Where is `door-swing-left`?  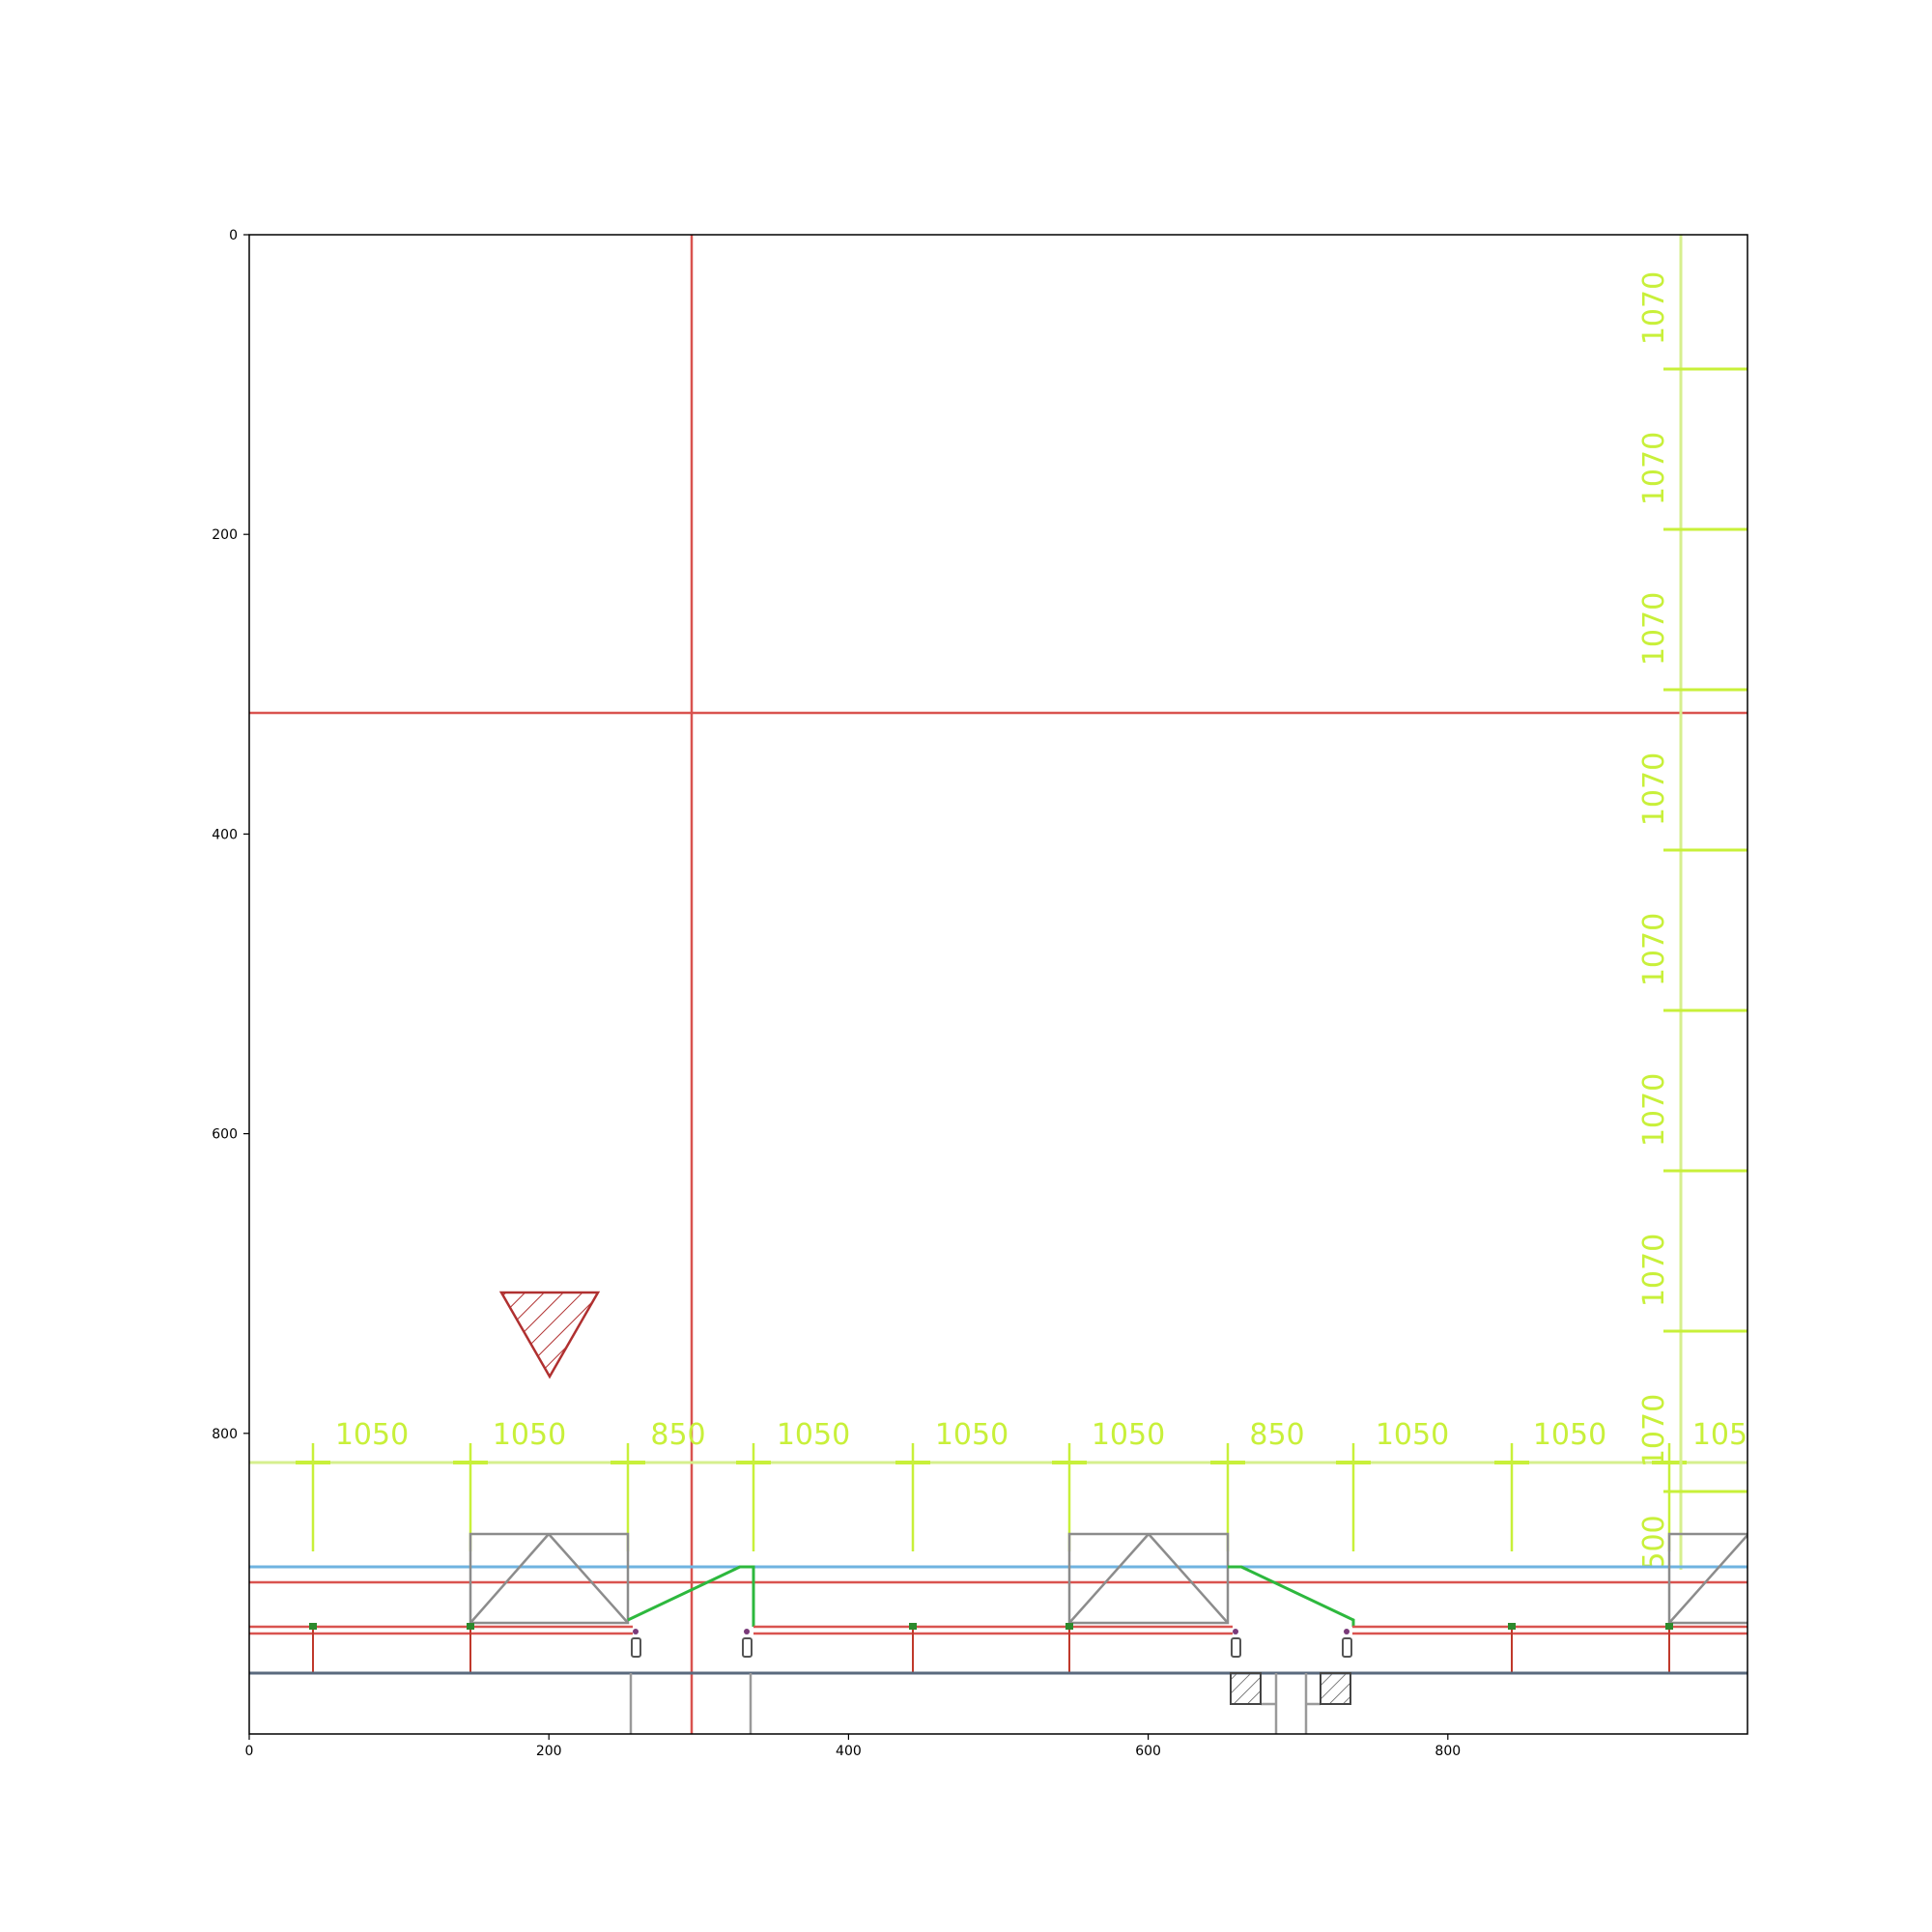 door-swing-left is located at coordinates (691, 1596).